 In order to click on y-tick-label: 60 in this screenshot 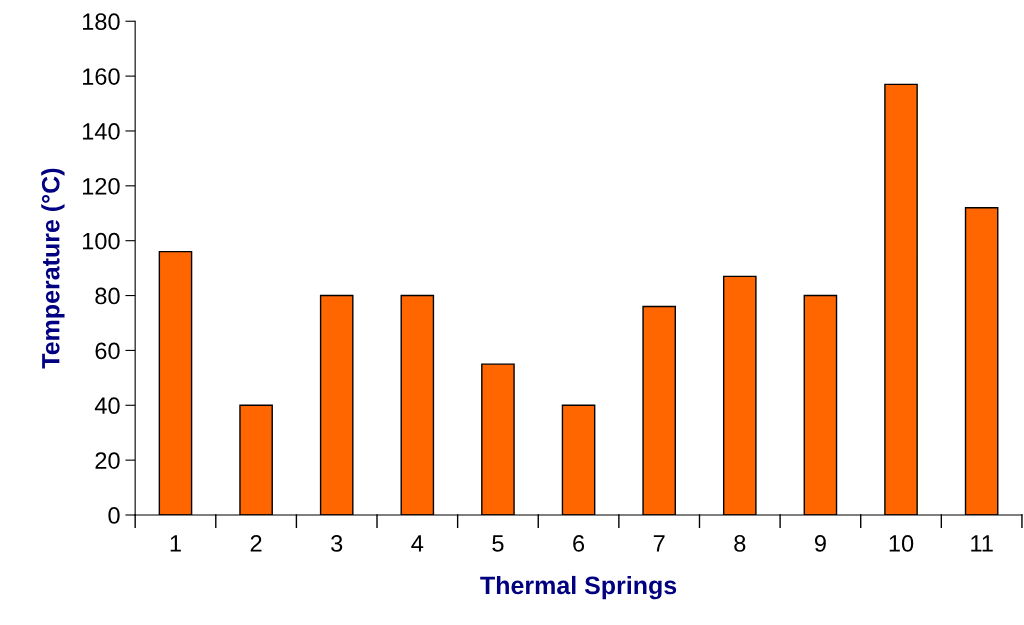, I will do `click(107, 351)`.